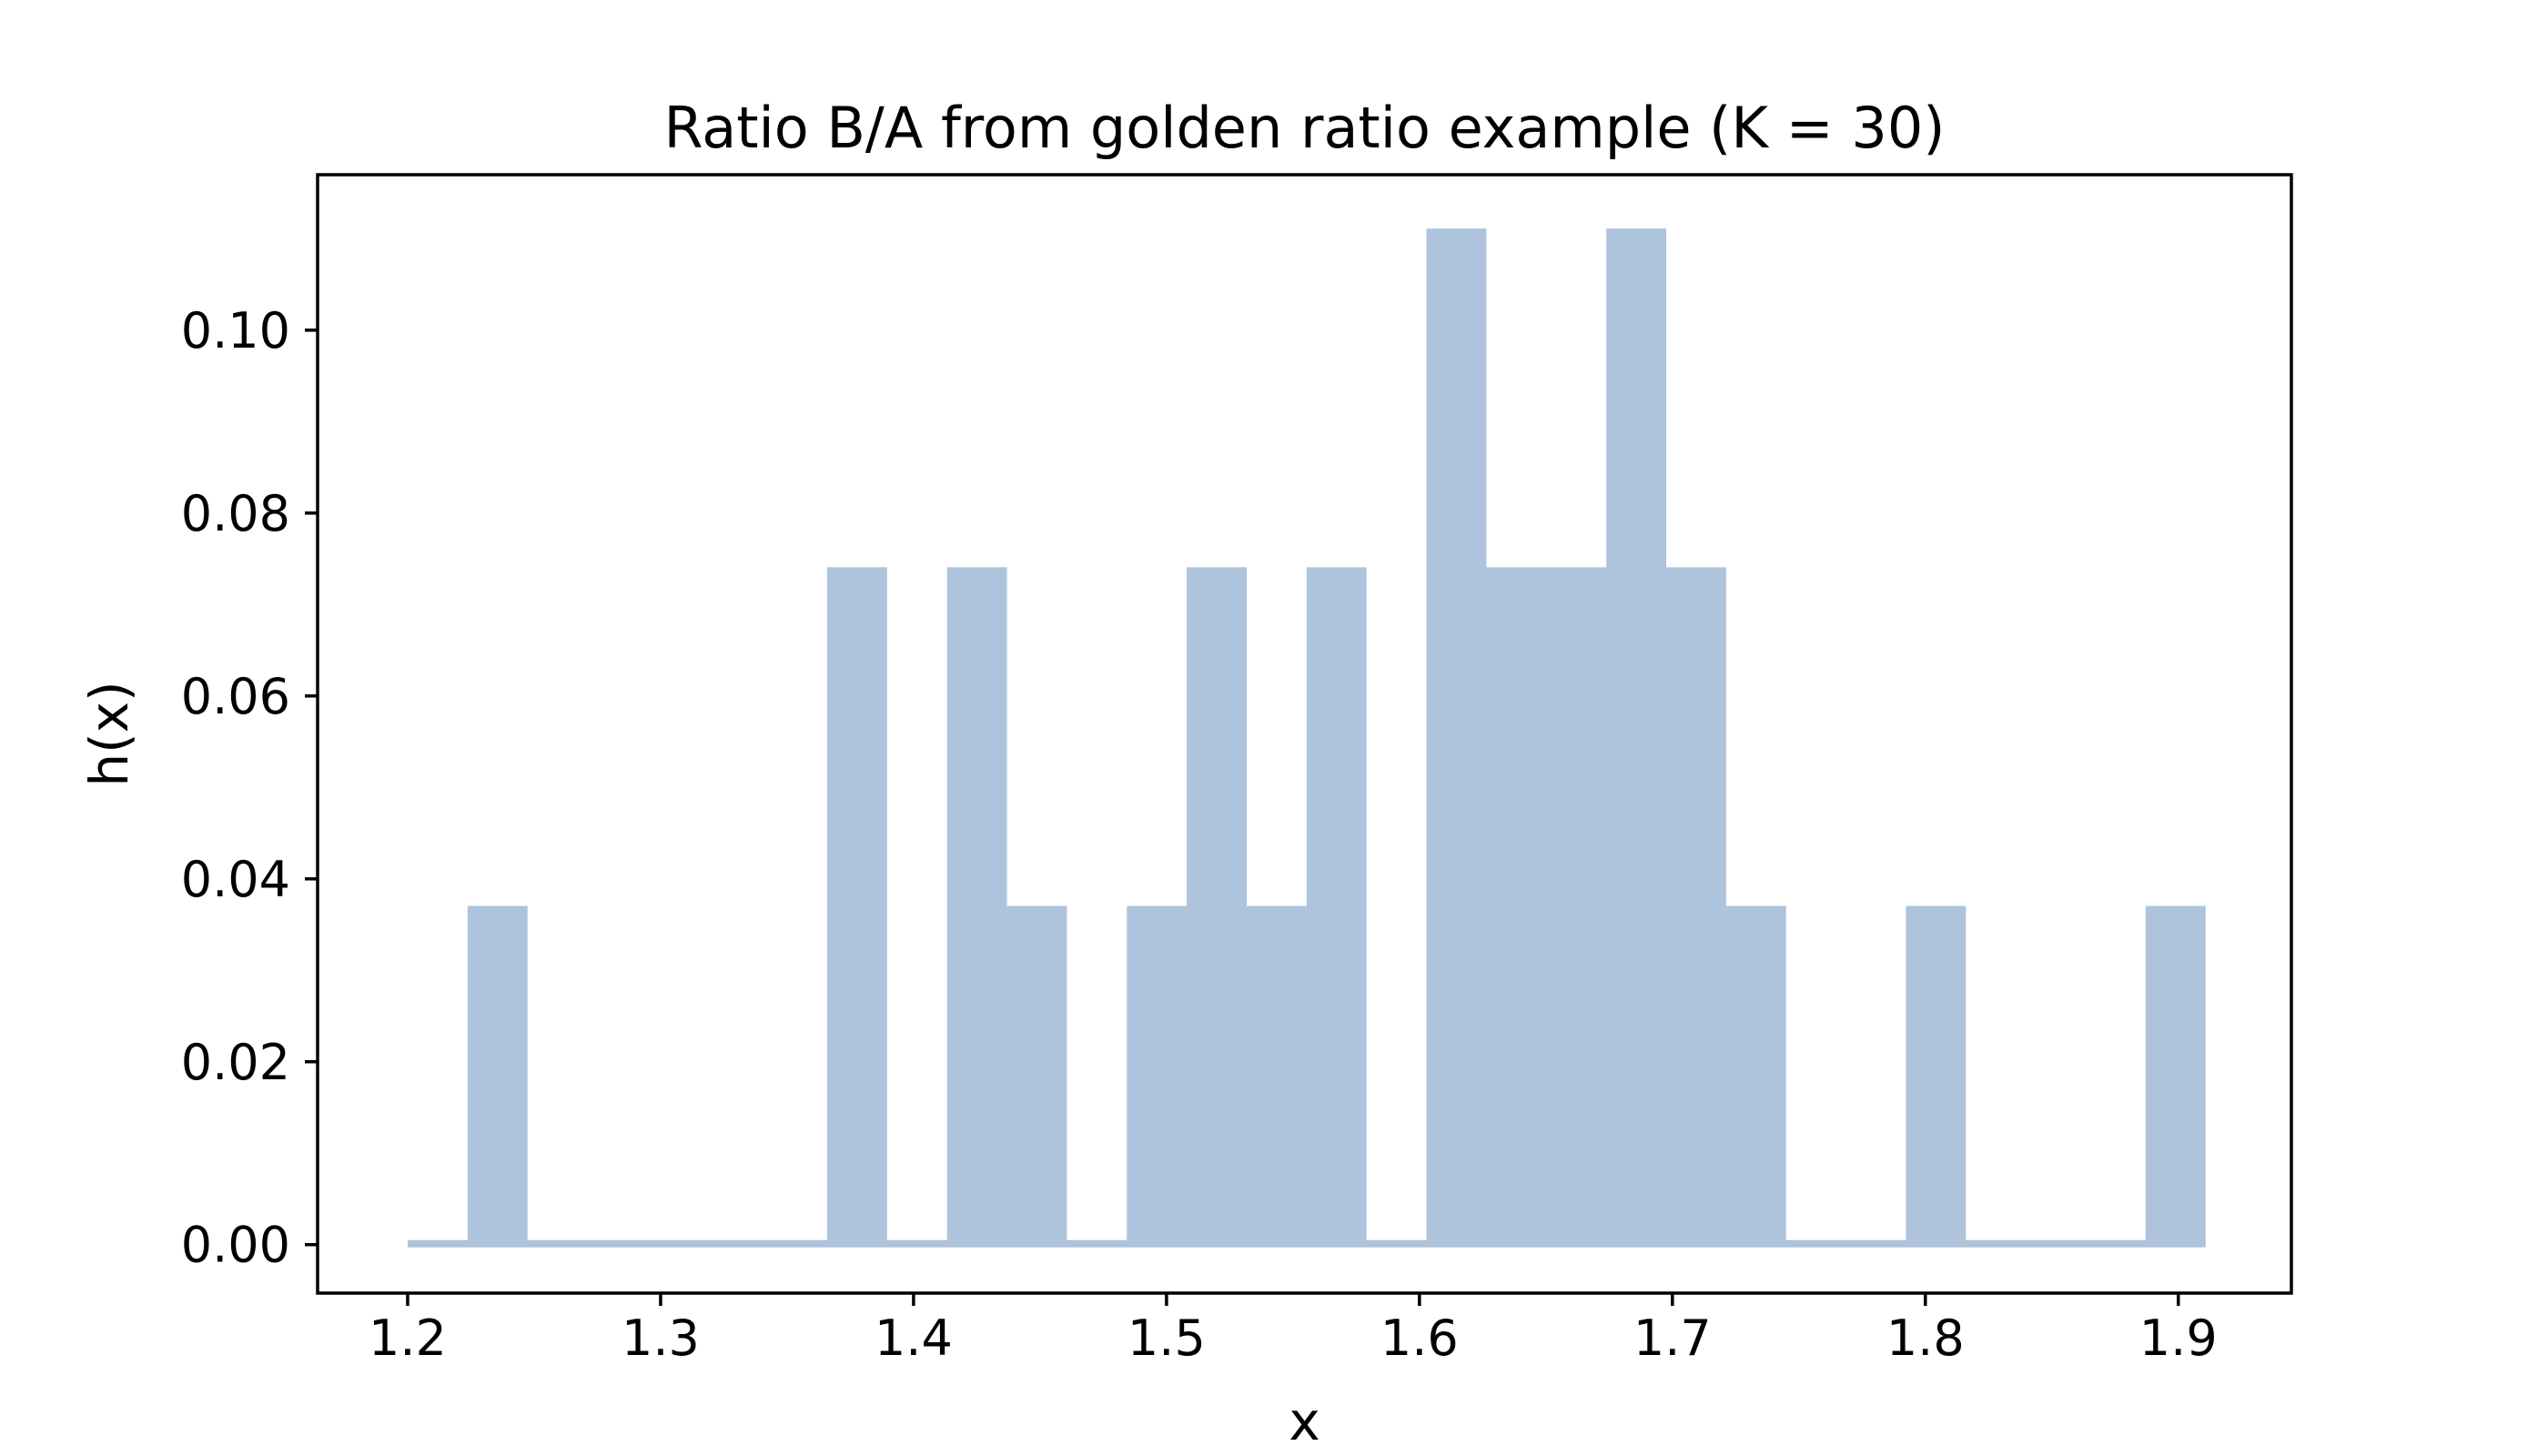  What do you see at coordinates (109, 734) in the screenshot?
I see `y-axis-label: h(x)` at bounding box center [109, 734].